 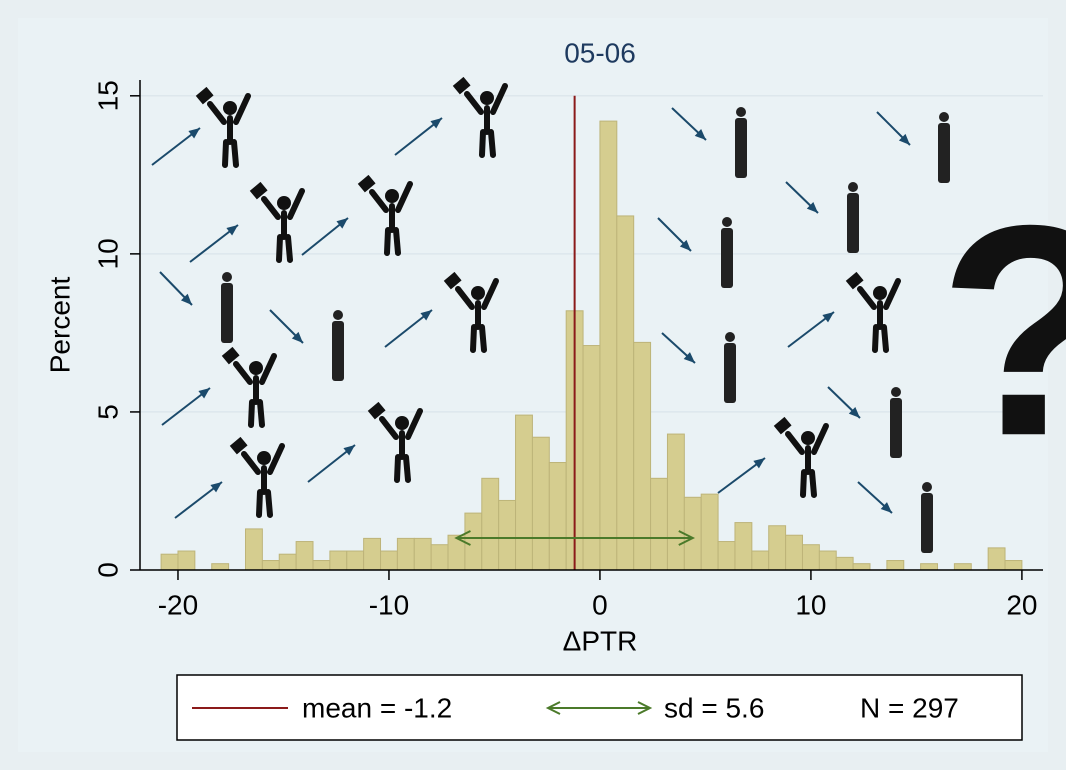 I want to click on question-mark: ?, so click(x=1002, y=330).